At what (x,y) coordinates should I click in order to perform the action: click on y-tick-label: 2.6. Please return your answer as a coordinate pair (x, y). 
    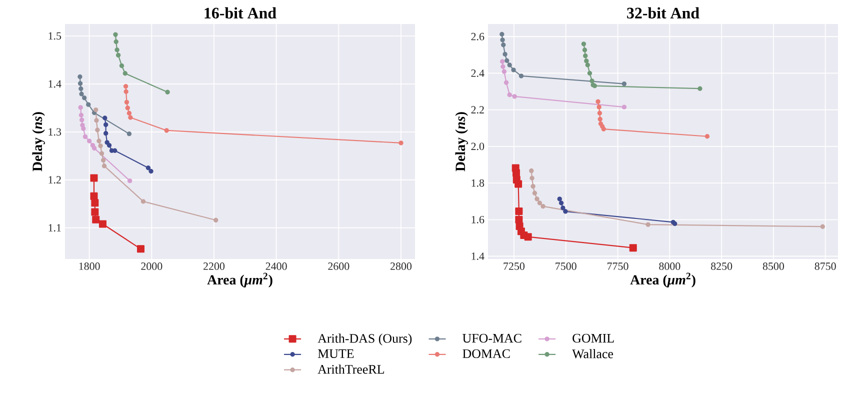
    Looking at the image, I should click on (477, 36).